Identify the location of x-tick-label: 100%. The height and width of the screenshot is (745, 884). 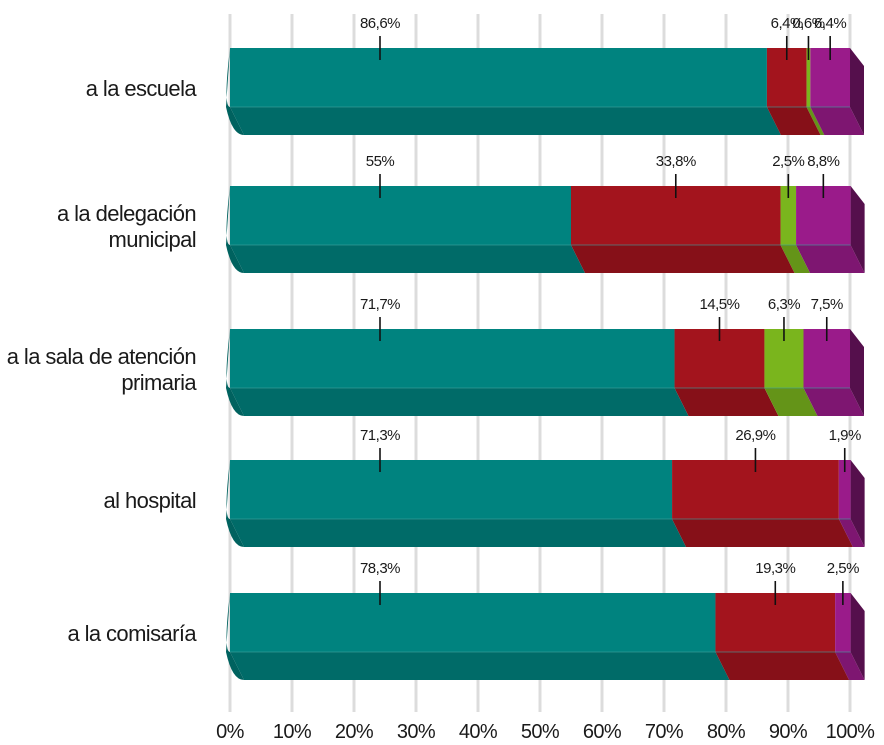
(851, 732).